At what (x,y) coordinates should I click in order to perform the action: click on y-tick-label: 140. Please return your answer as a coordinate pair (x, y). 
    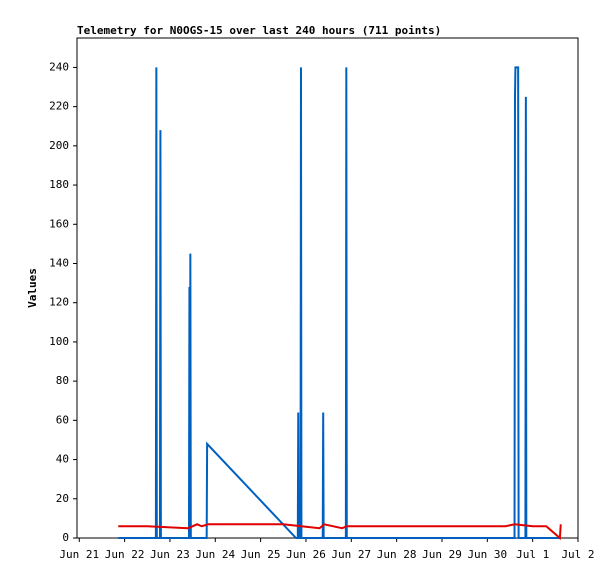
    Looking at the image, I should click on (59, 262).